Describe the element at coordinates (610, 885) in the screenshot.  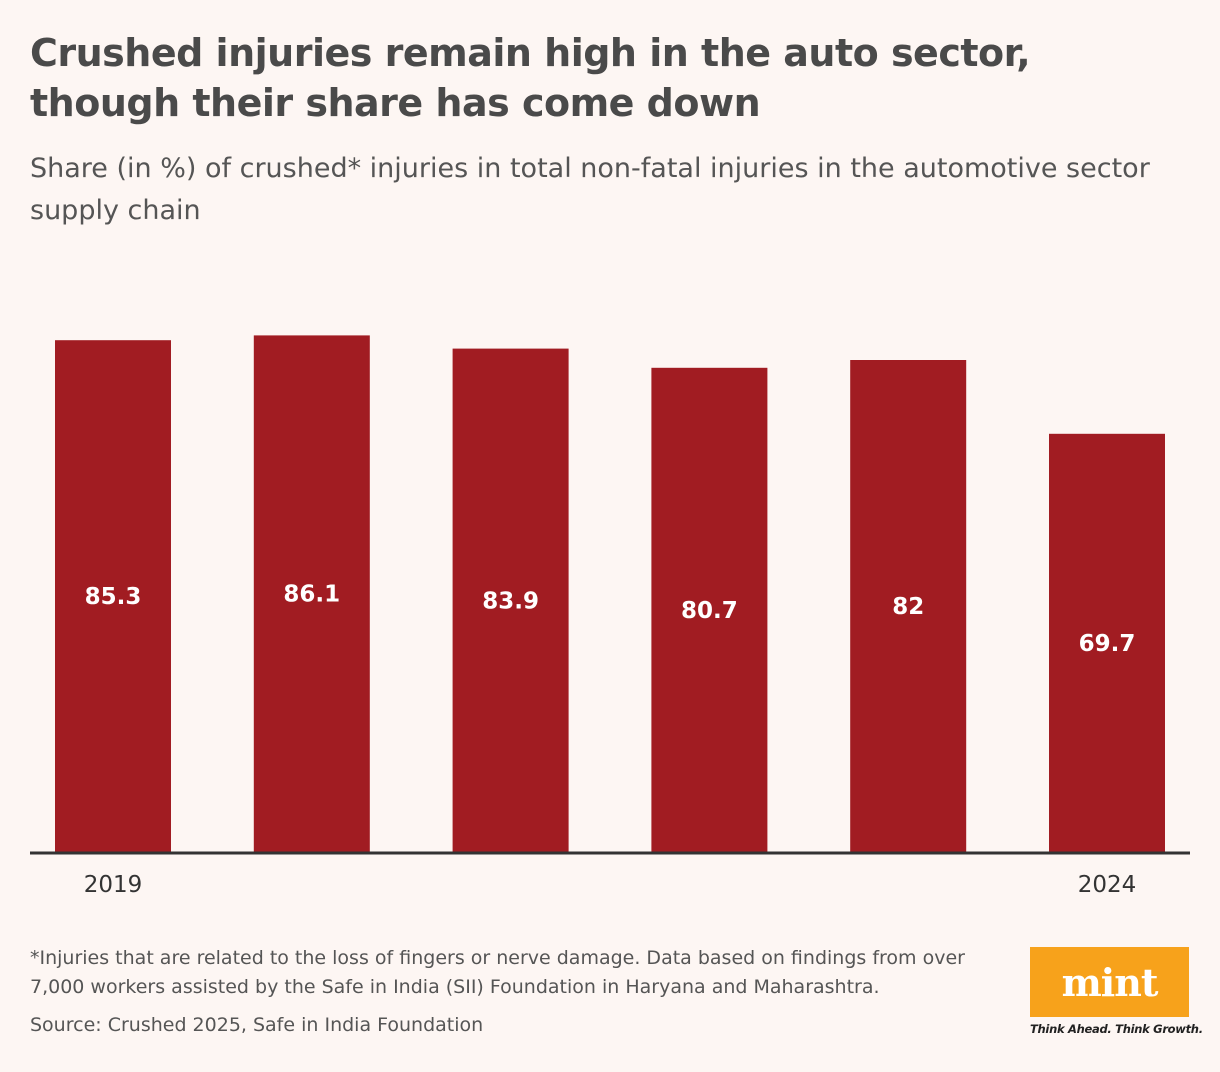
I see `x-axis-ticks: 2019 2024` at that location.